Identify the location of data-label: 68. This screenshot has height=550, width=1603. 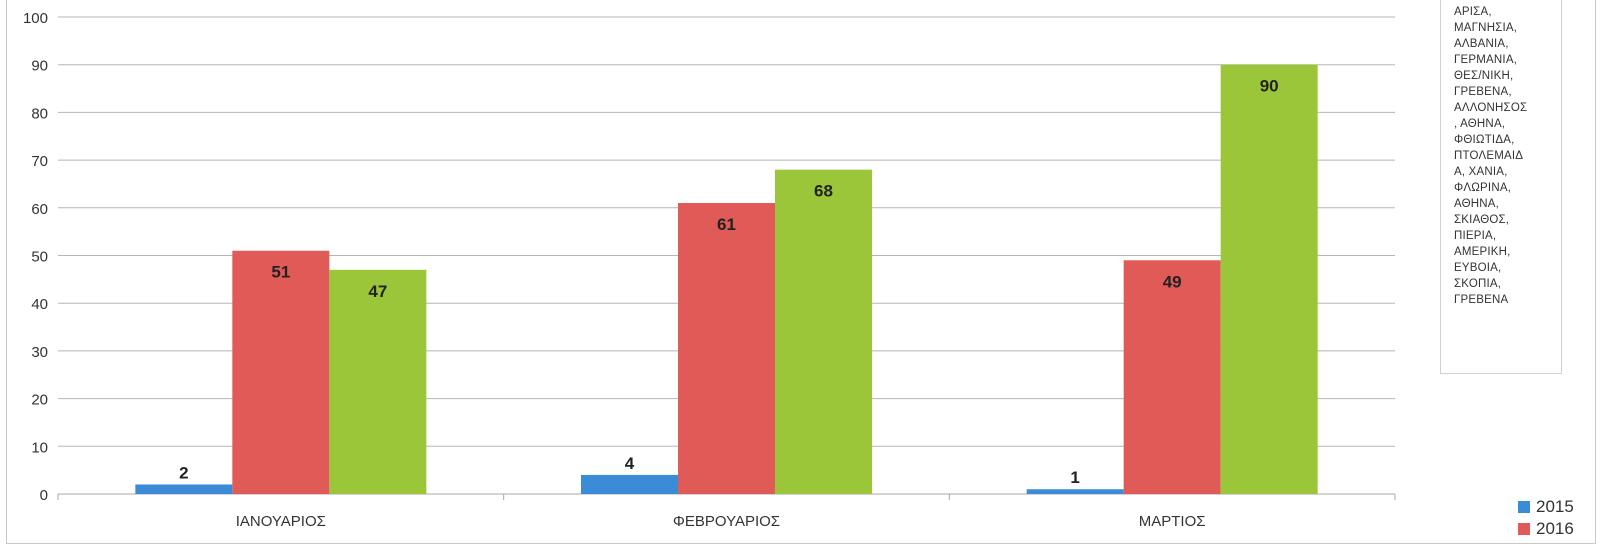
(823, 191).